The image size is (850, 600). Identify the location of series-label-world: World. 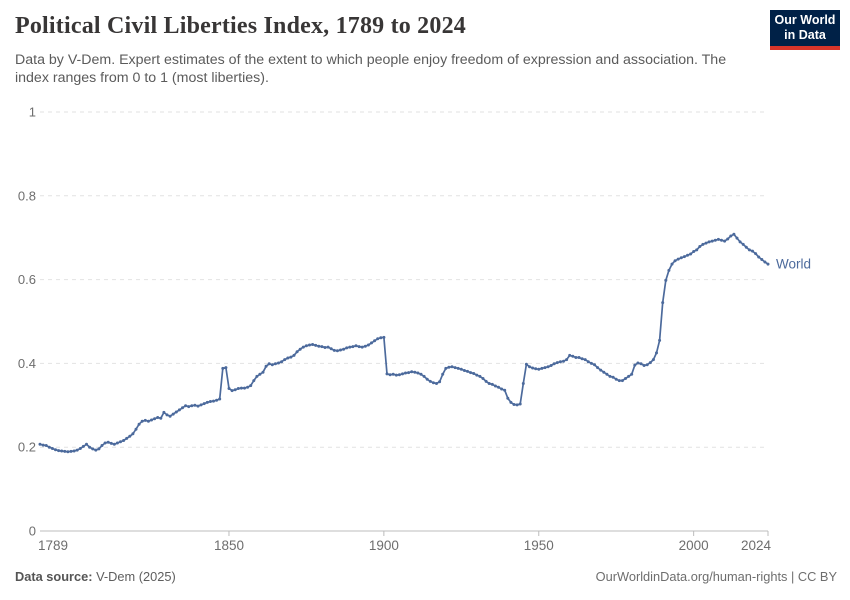
(793, 264).